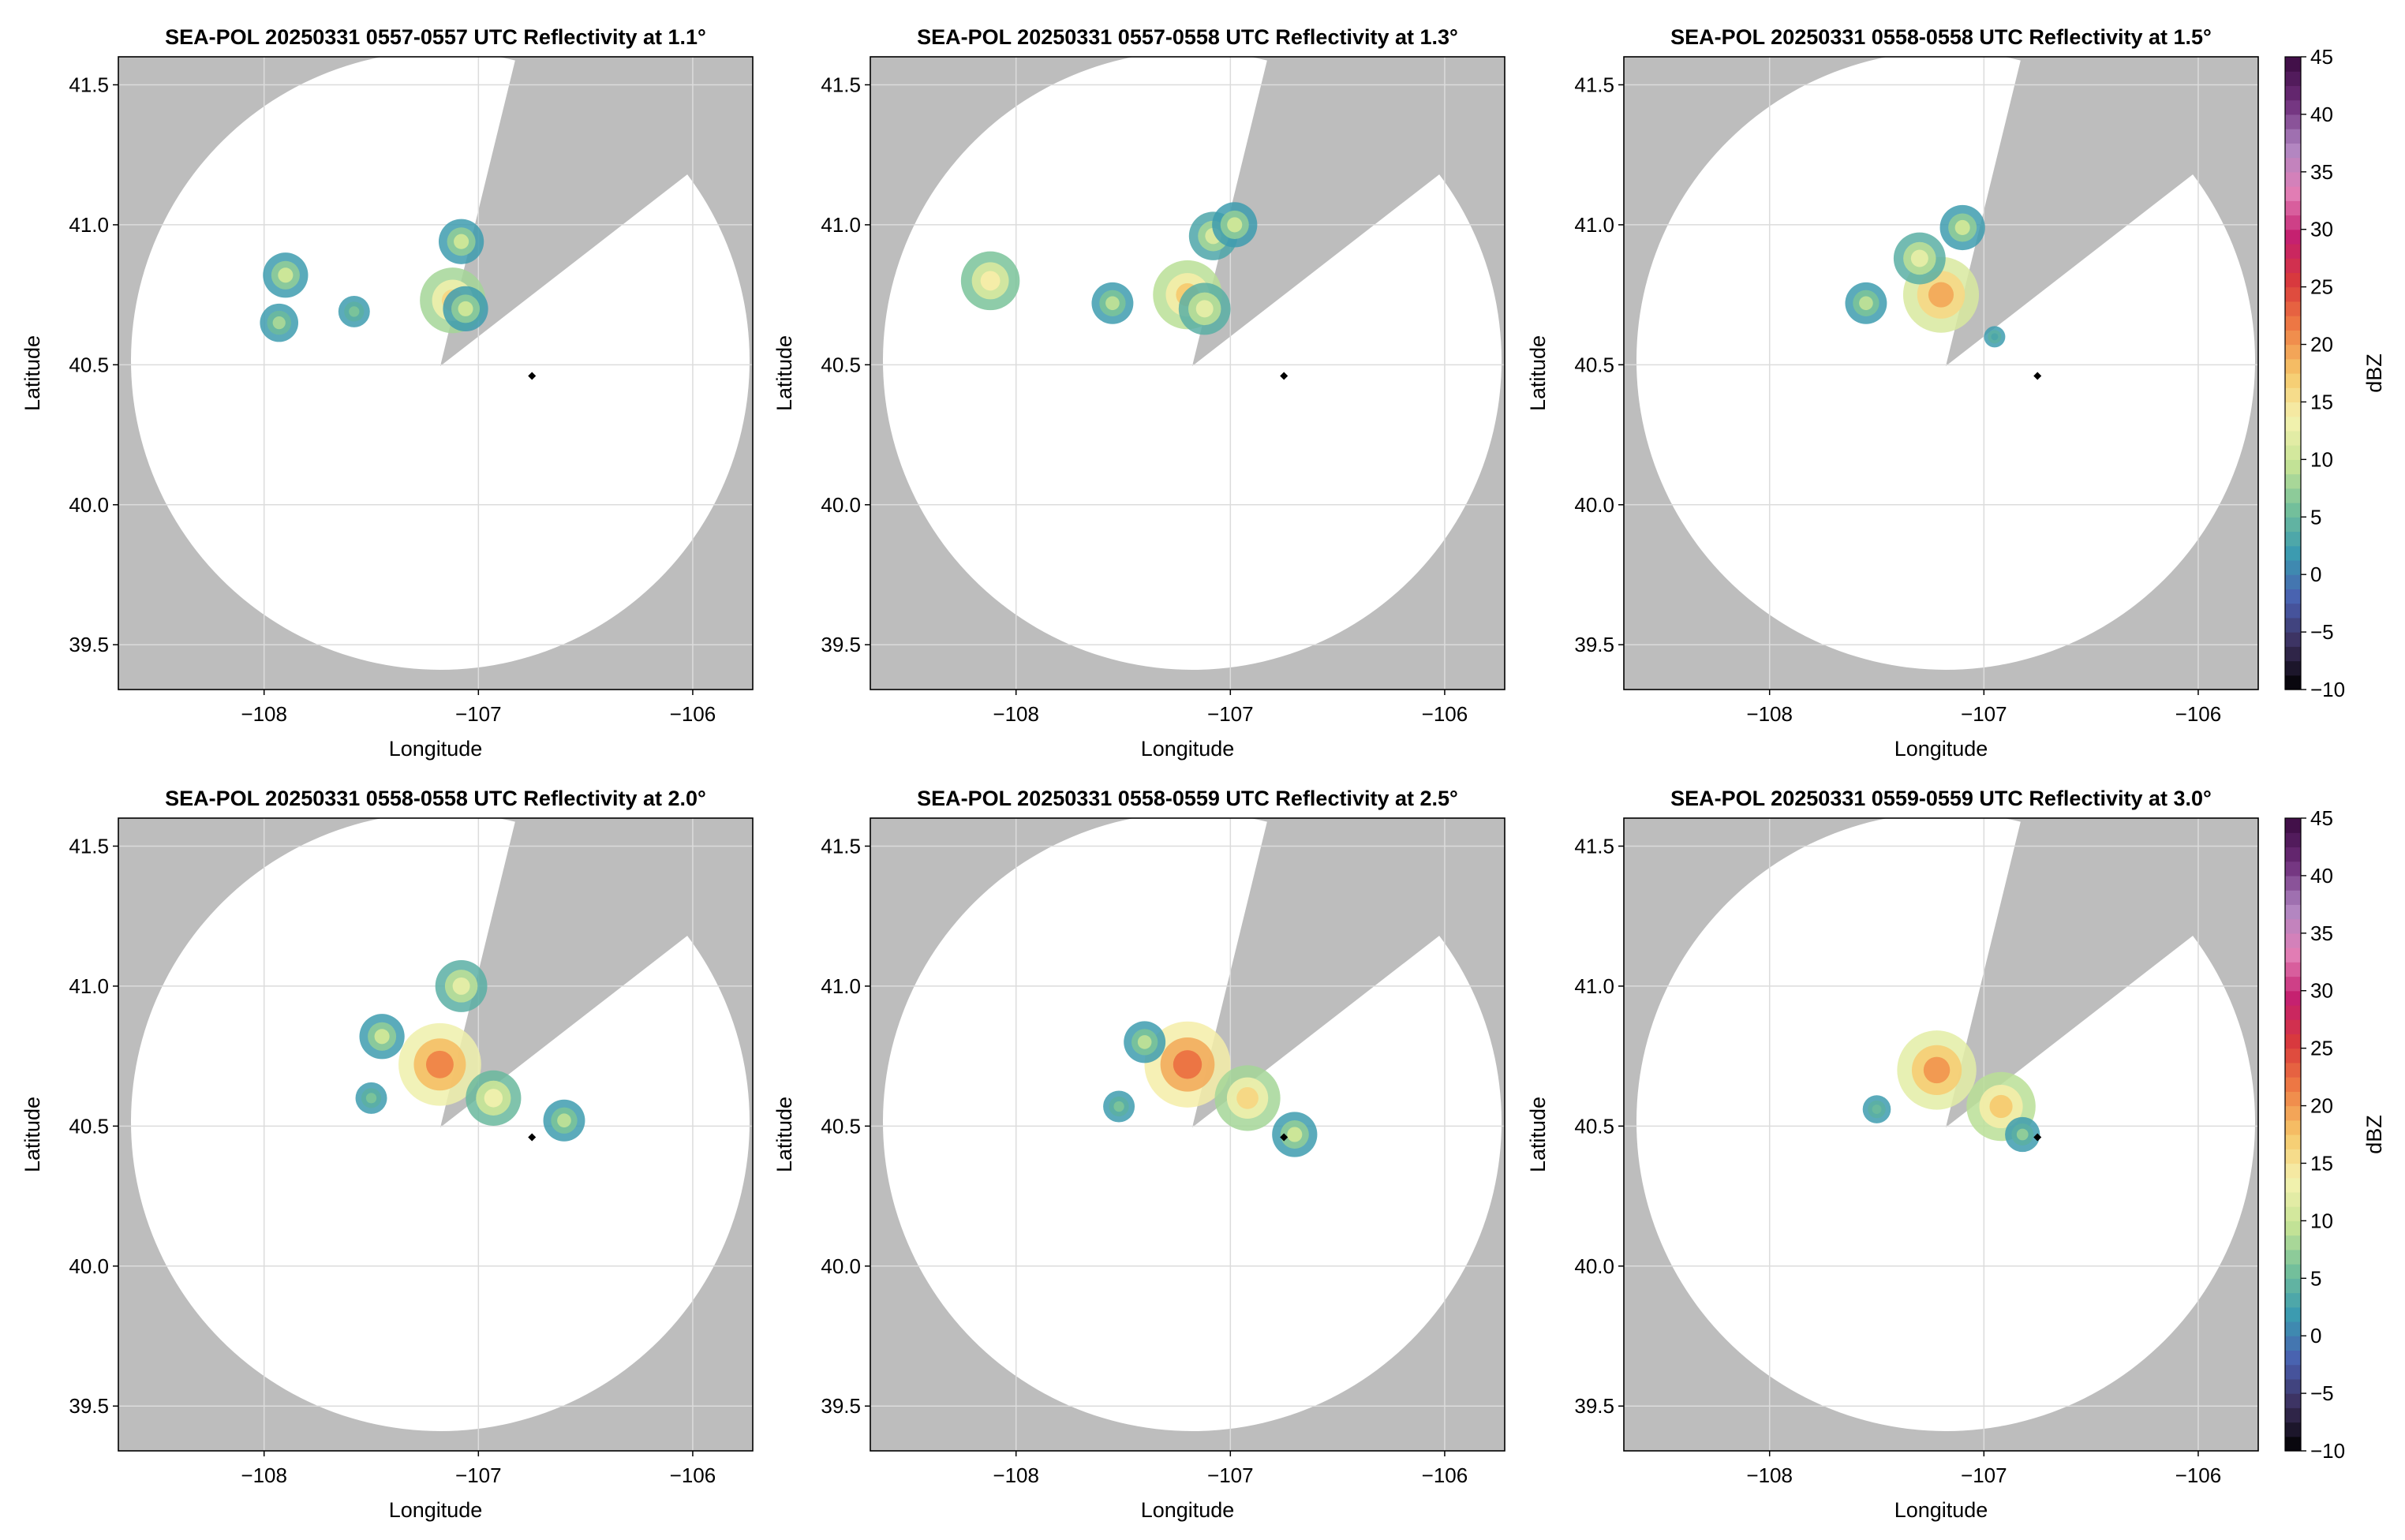 Image resolution: width=2405 pixels, height=1540 pixels. I want to click on grid, so click(1188, 1134).